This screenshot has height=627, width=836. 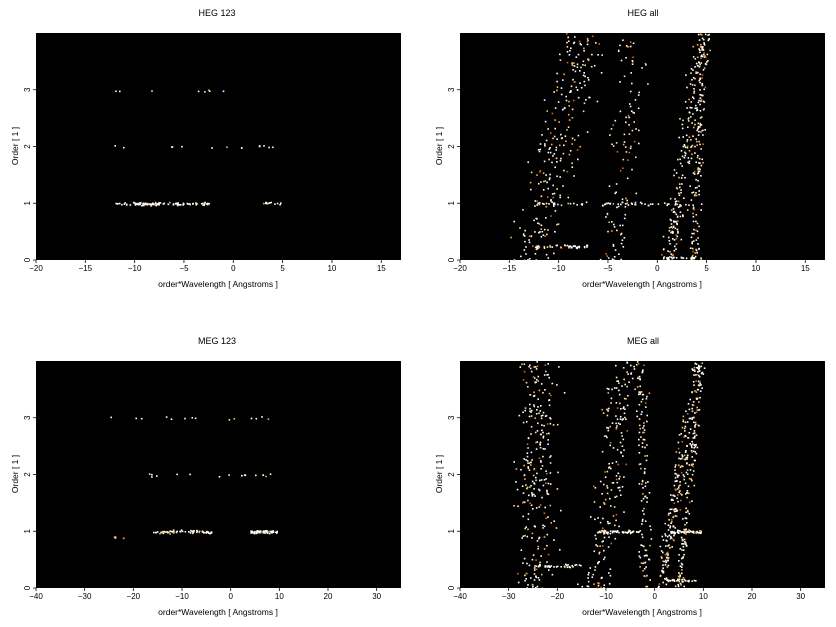 I want to click on x-tick-label: 15, so click(x=805, y=268).